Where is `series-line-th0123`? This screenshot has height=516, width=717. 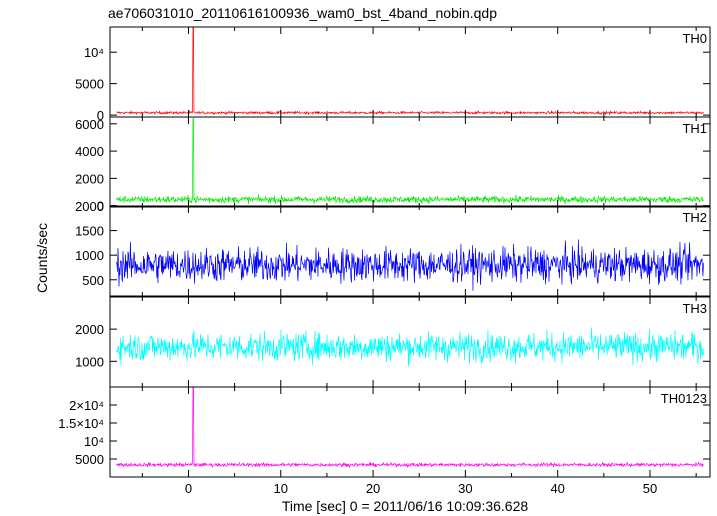
series-line-th0123 is located at coordinates (410, 428).